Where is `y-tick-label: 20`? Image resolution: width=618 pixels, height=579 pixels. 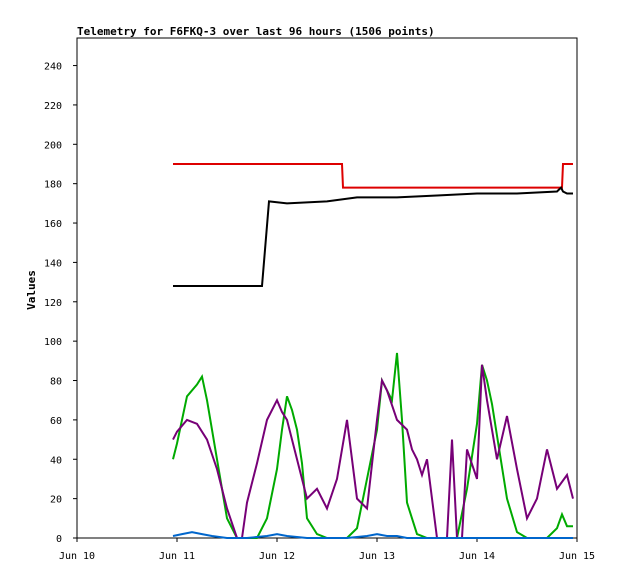
y-tick-label: 20 is located at coordinates (56, 500).